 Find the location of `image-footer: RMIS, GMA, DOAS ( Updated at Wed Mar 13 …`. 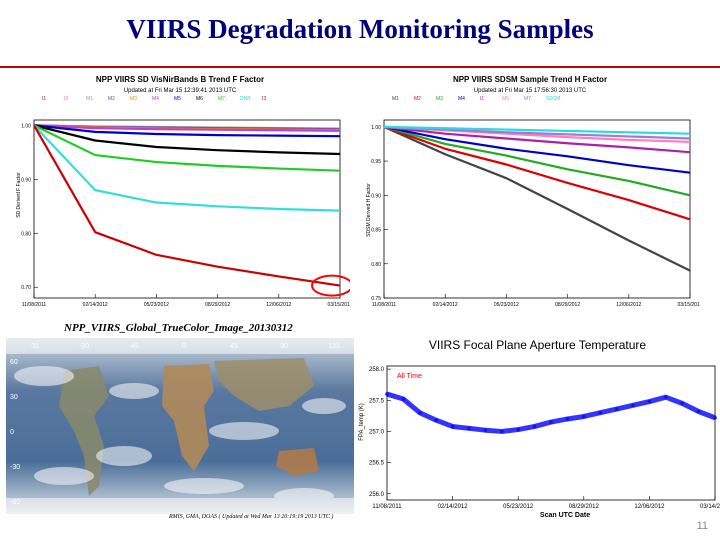

image-footer: RMIS, GMA, DOAS ( Updated at Wed Mar 13 … is located at coordinates (251, 517).